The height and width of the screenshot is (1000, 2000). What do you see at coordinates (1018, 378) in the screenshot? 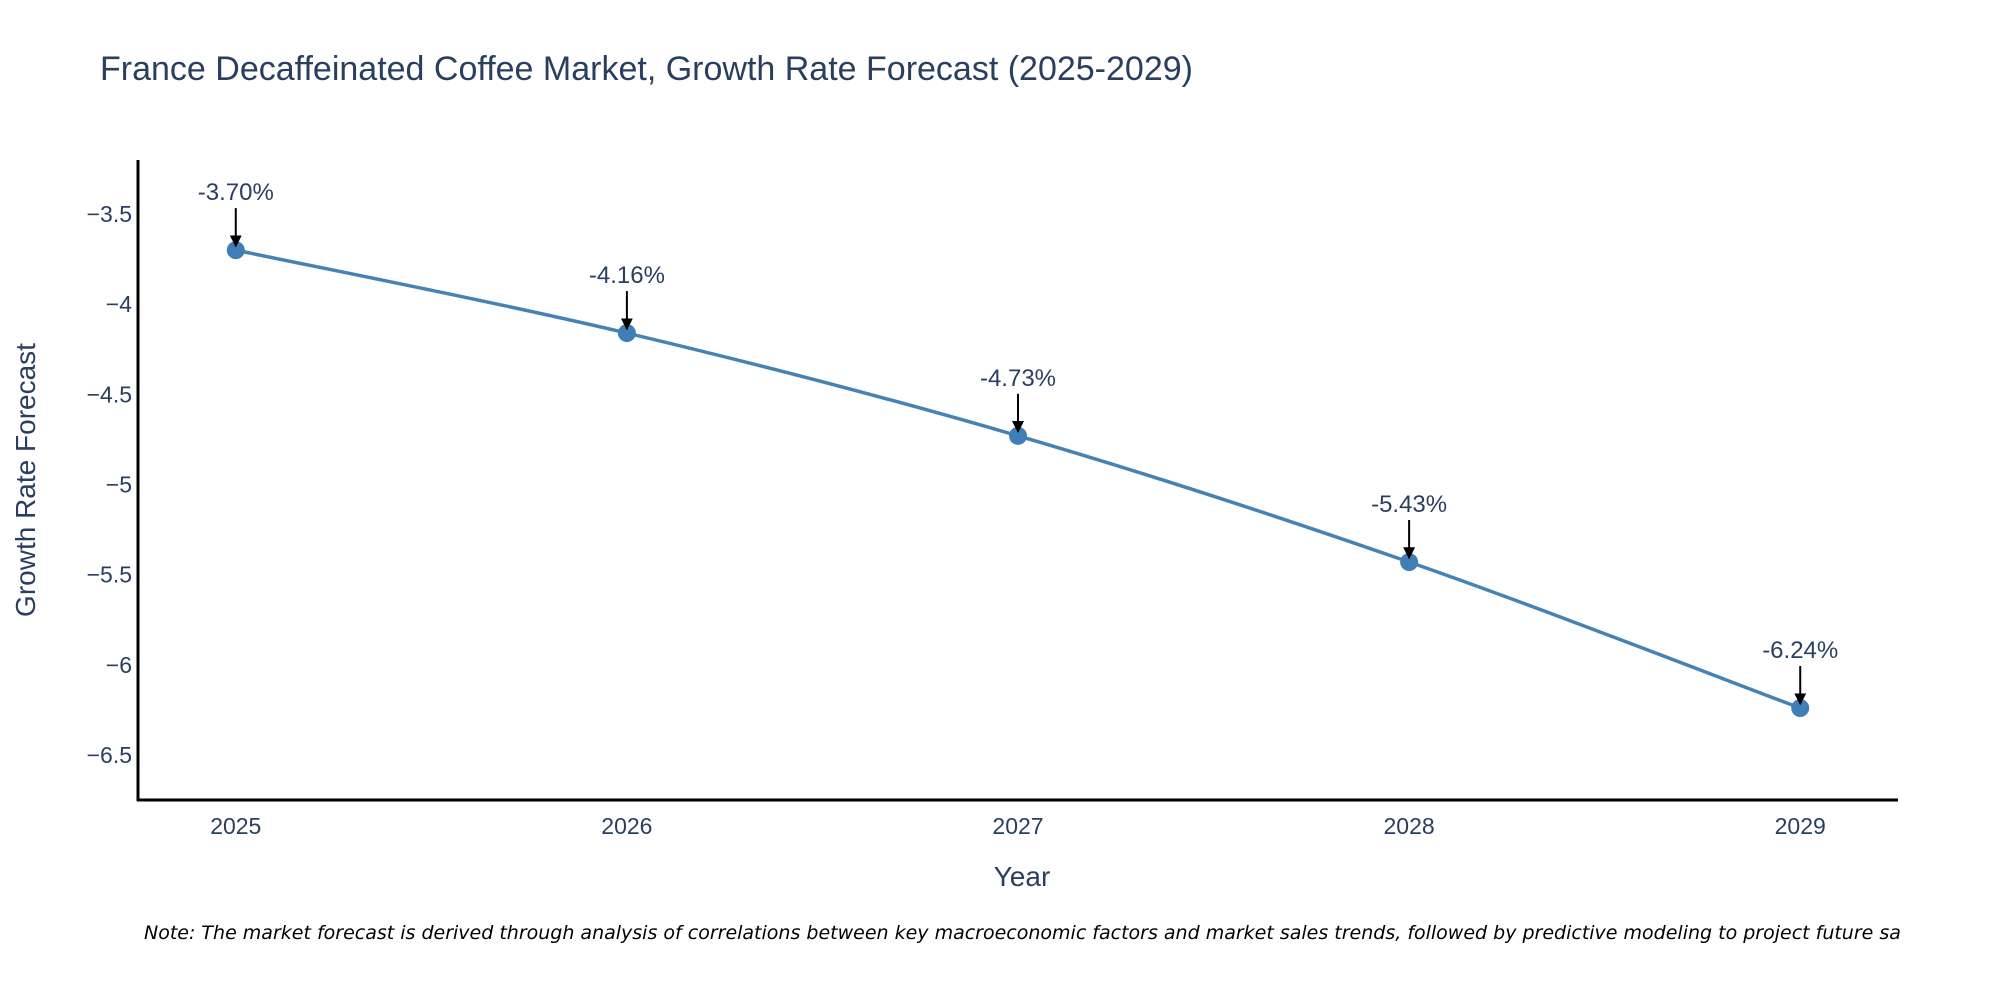
I see `data-label: -4.73%` at bounding box center [1018, 378].